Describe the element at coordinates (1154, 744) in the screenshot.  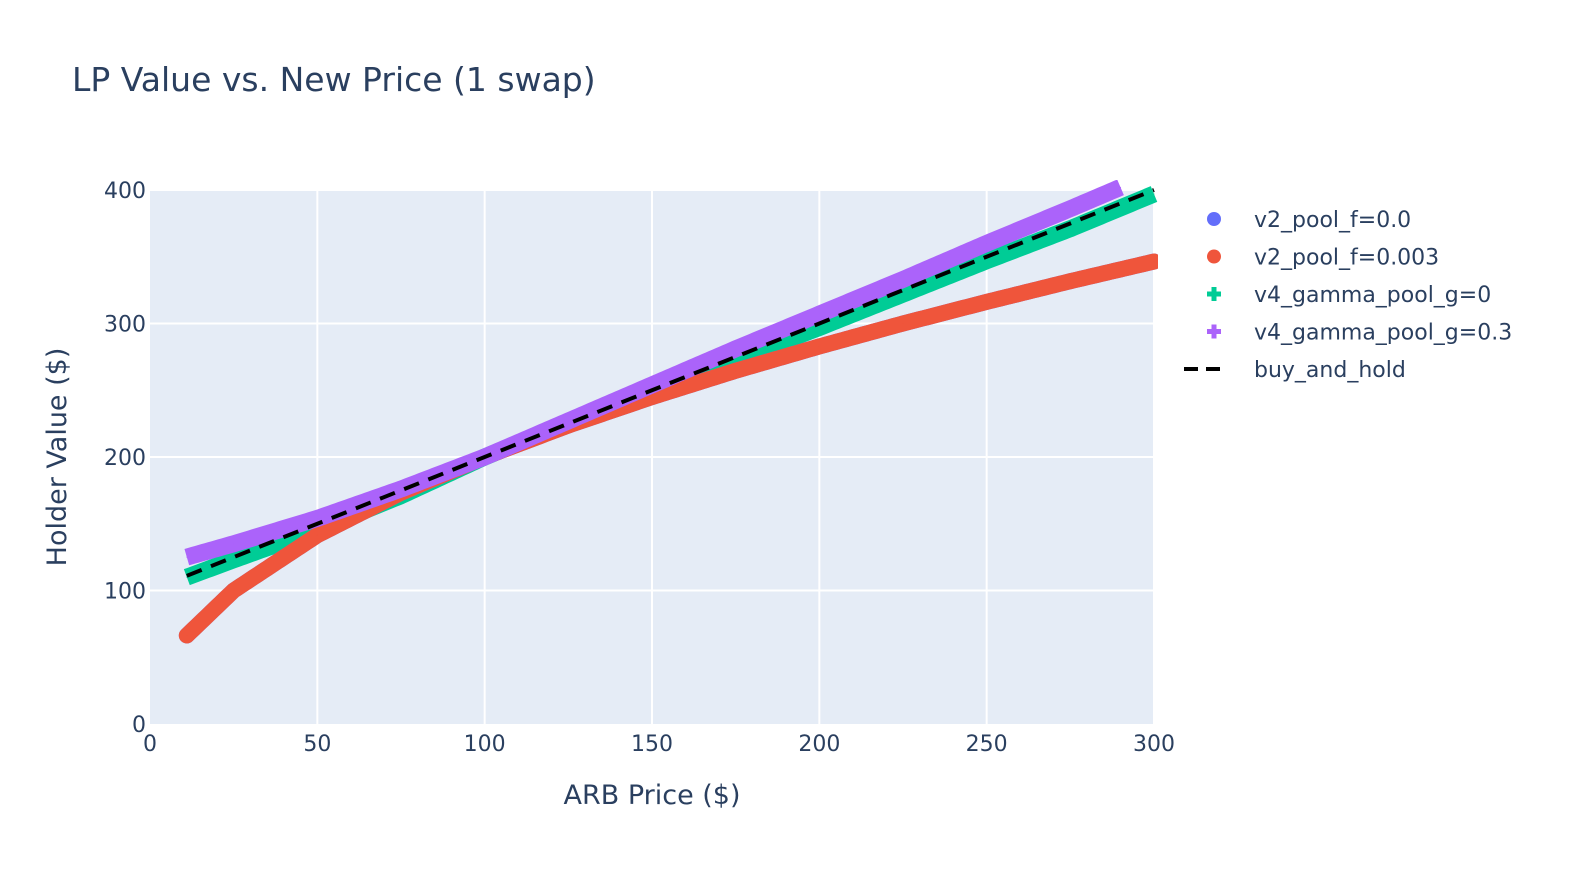
I see `x-tick-label: 300` at that location.